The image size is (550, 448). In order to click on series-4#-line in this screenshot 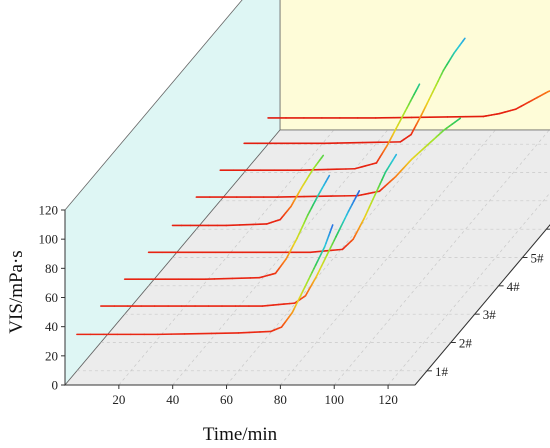, I will do `click(272, 203)`.